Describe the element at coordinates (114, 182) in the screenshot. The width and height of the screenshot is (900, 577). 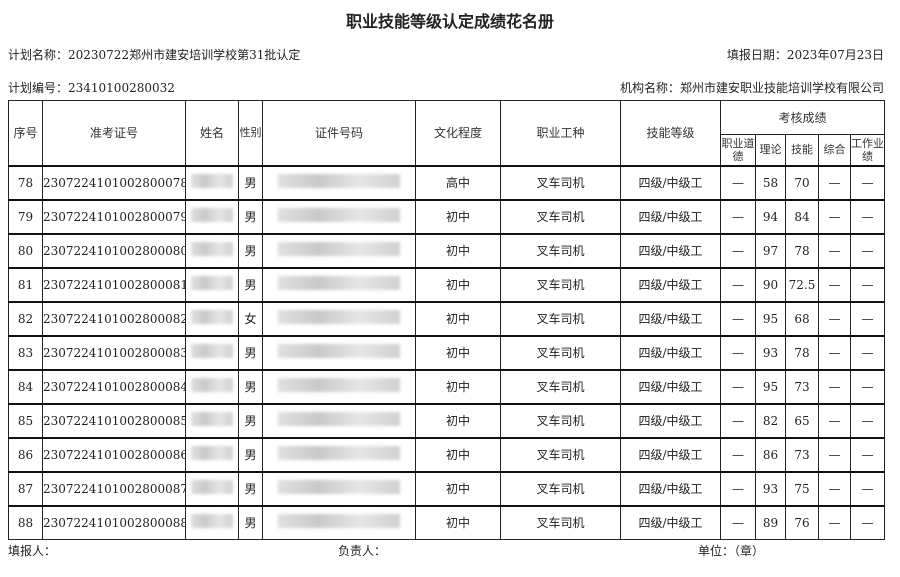
I see `cell-exam-no: 2307224101002800078` at that location.